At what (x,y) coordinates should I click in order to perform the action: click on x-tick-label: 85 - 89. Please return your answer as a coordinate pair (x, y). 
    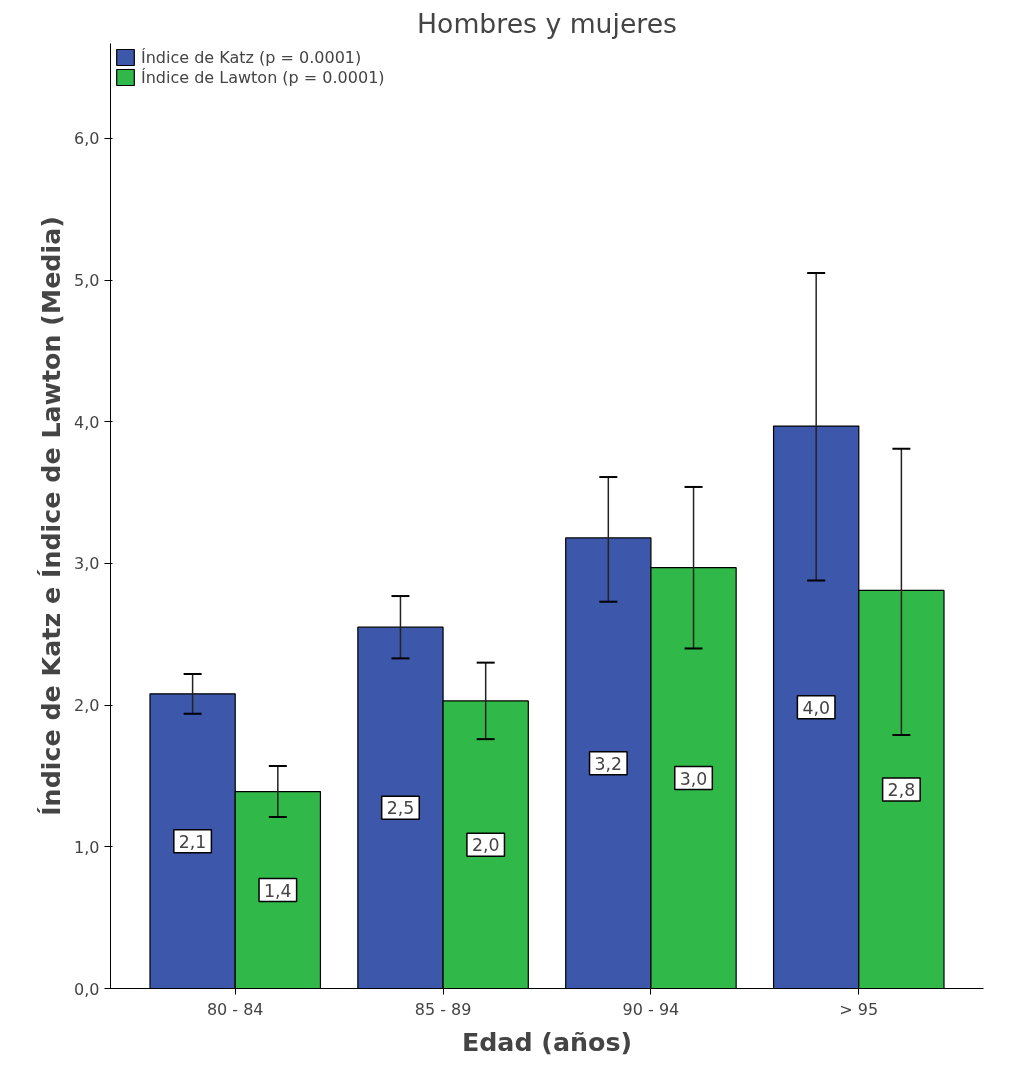
    Looking at the image, I should click on (443, 1009).